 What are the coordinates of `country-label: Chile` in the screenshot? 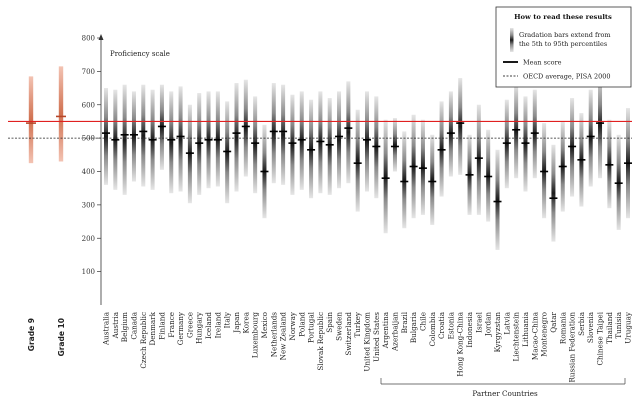 It's located at (422, 321).